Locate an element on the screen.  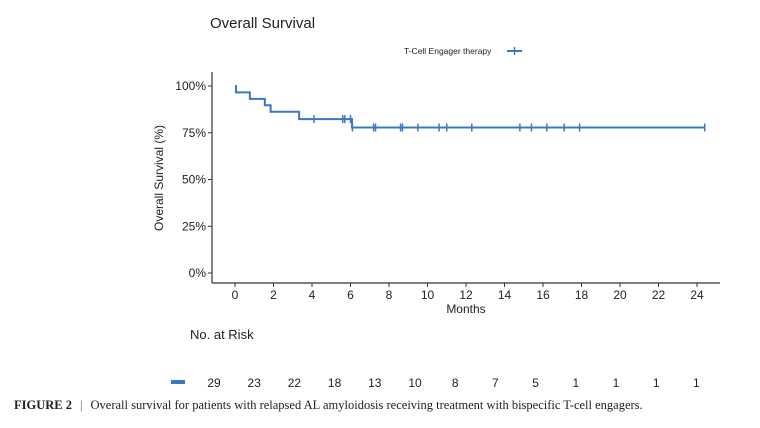
survival-curve is located at coordinates (469, 107).